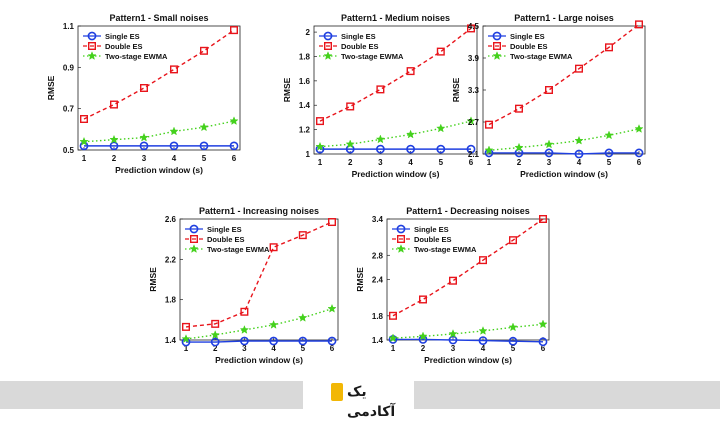 The image size is (720, 422). What do you see at coordinates (564, 18) in the screenshot?
I see `chart-title: Pattern1 - Large noises` at bounding box center [564, 18].